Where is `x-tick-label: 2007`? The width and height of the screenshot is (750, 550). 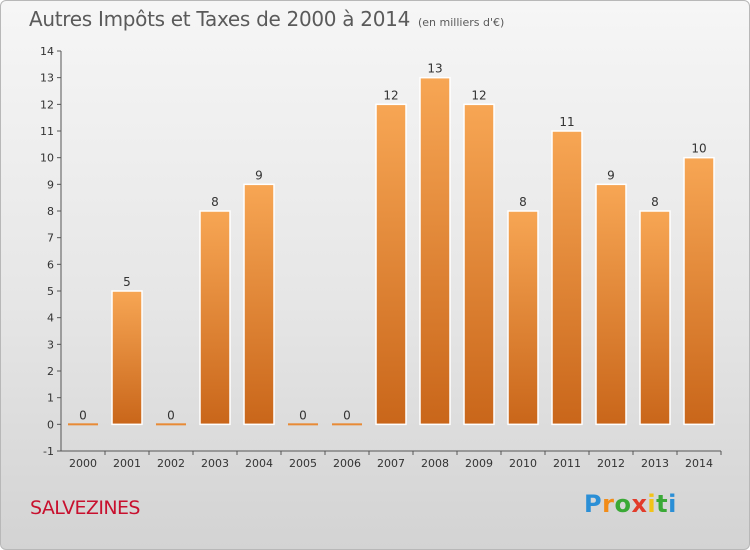
x-tick-label: 2007 is located at coordinates (391, 463).